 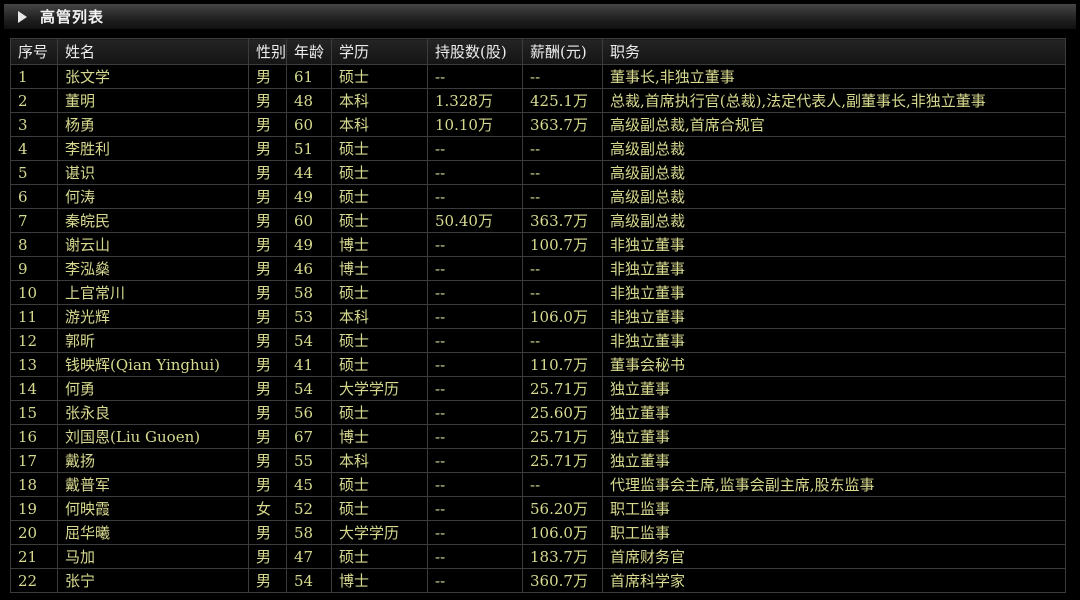 I want to click on table-row: 12 郭昕男 54 硕士 -- -- 非独立董事, so click(x=538, y=340).